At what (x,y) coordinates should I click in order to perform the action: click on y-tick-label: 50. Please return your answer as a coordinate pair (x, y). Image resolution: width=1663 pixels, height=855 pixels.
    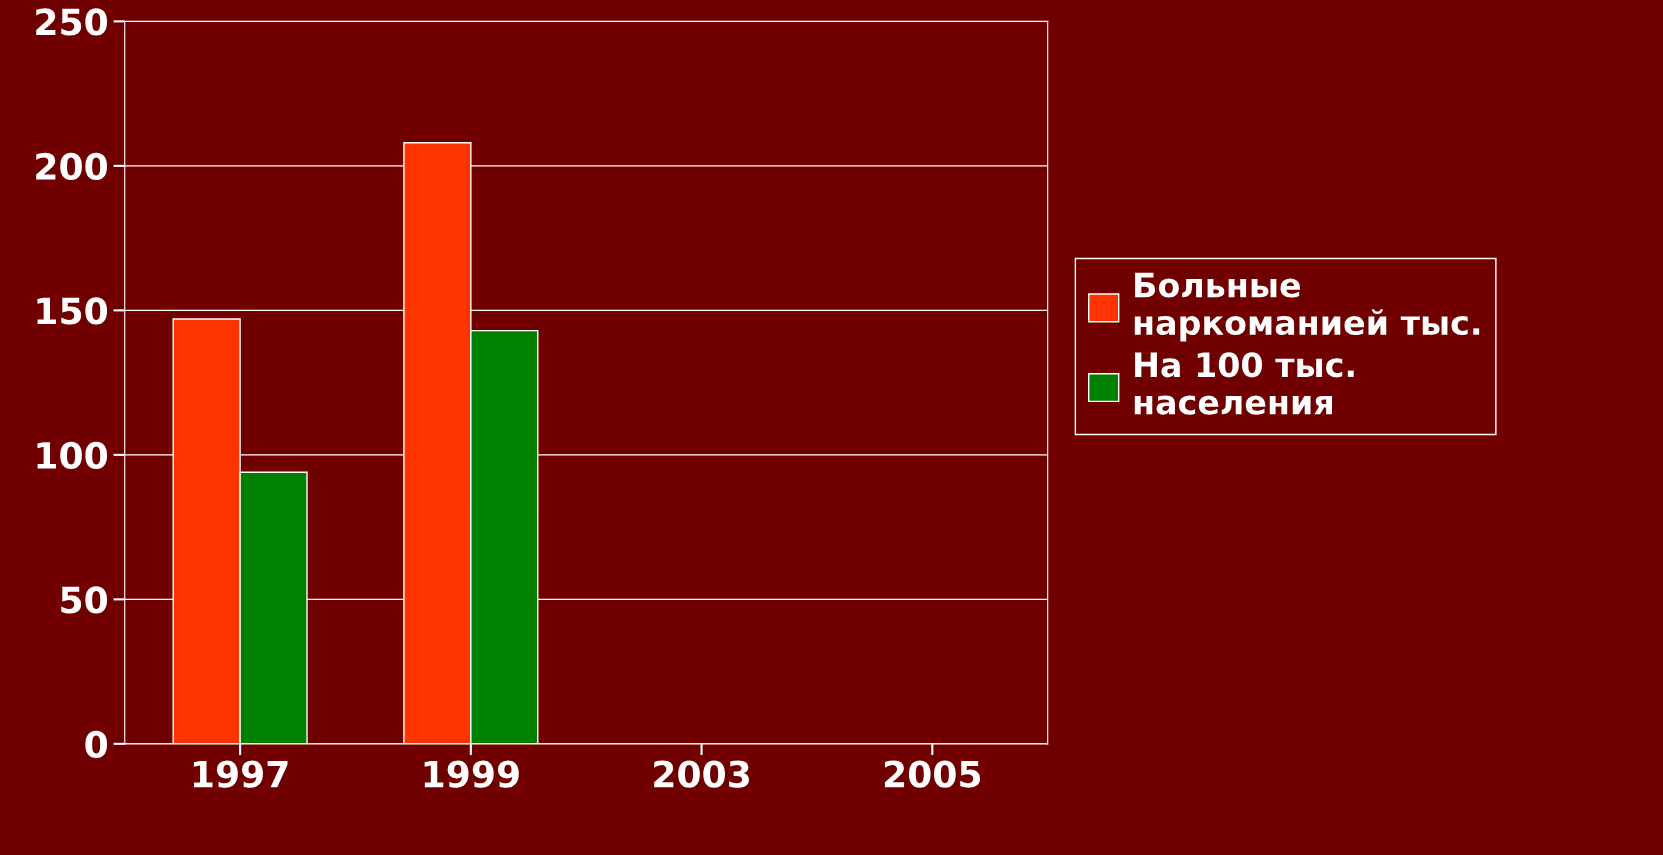
    Looking at the image, I should click on (84, 600).